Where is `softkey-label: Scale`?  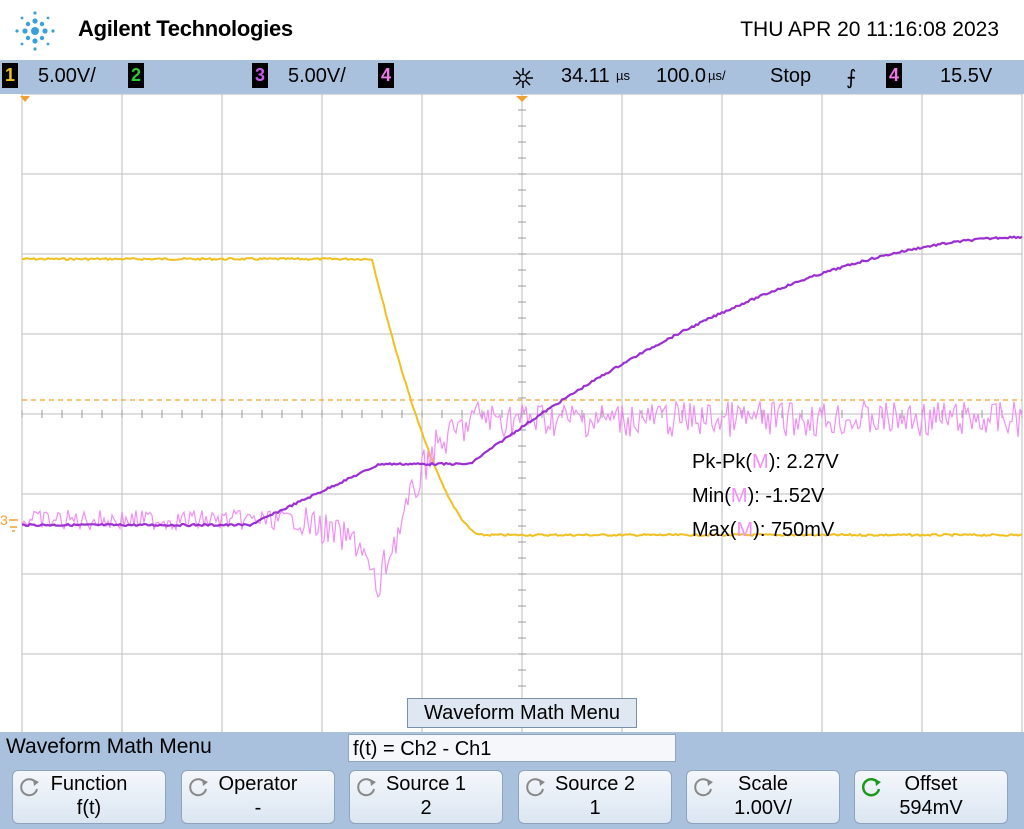 softkey-label: Scale is located at coordinates (763, 784).